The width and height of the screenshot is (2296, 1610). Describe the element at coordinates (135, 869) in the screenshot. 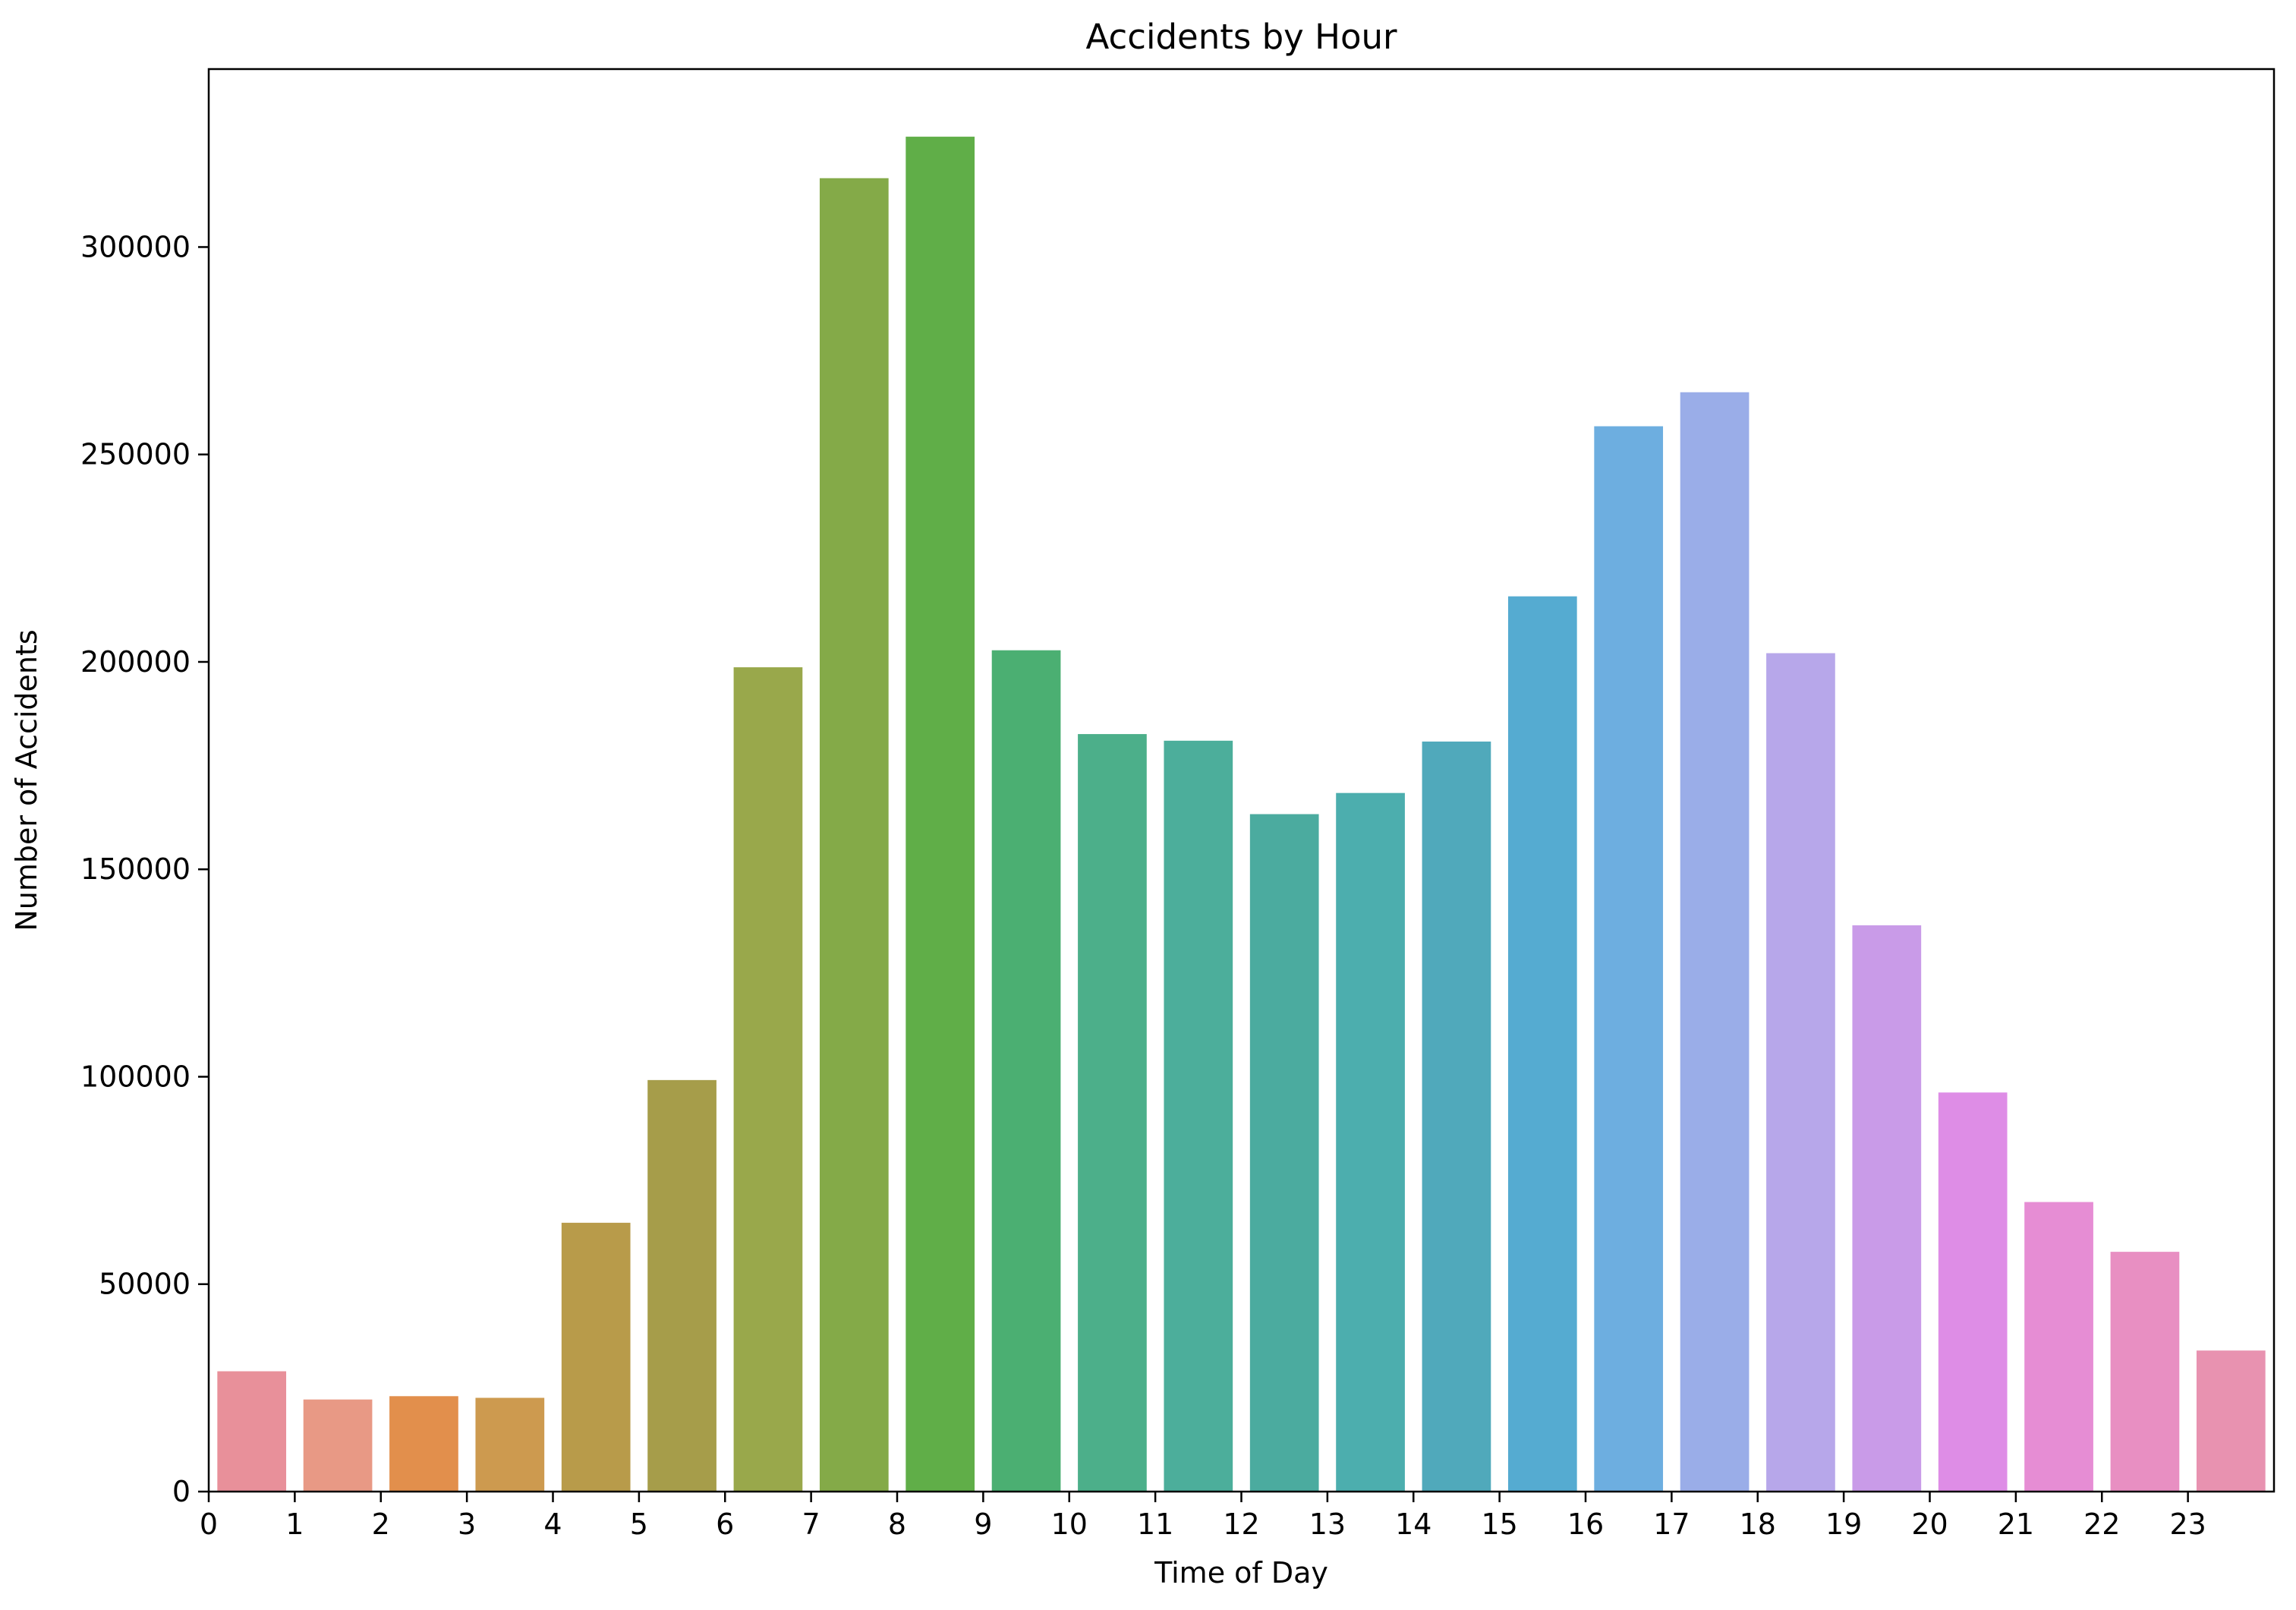

I see `y-tick-label: 150000` at that location.